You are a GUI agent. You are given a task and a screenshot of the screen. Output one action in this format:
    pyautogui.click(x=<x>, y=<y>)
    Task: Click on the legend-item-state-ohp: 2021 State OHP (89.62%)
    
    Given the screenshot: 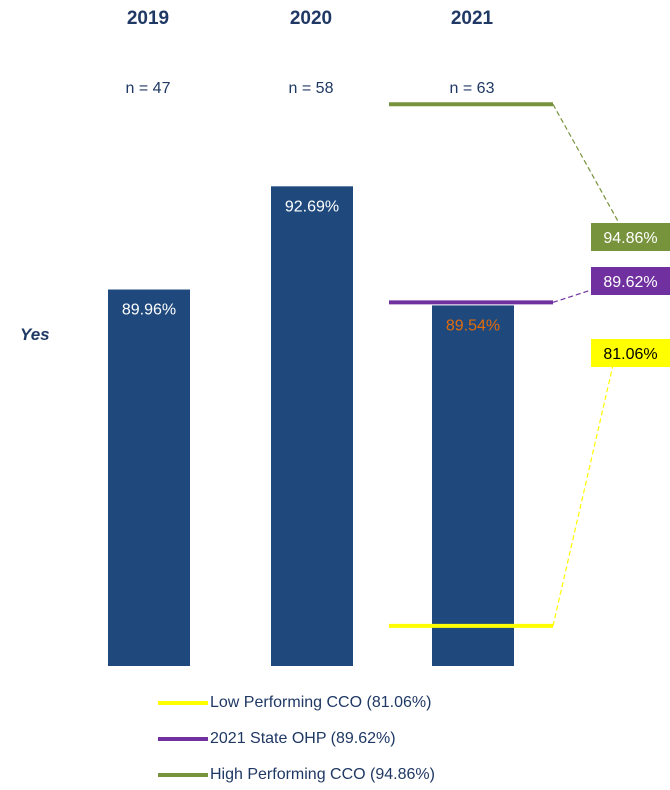 What is the action you would take?
    pyautogui.click(x=277, y=739)
    